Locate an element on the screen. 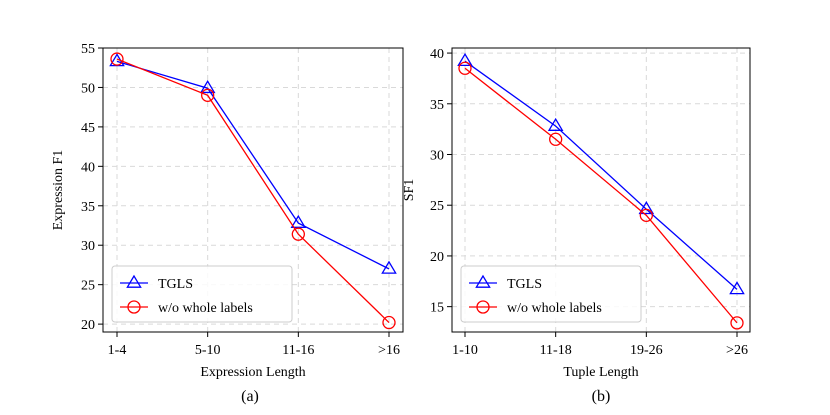  x-axis-label: Expression Length is located at coordinates (252, 372).